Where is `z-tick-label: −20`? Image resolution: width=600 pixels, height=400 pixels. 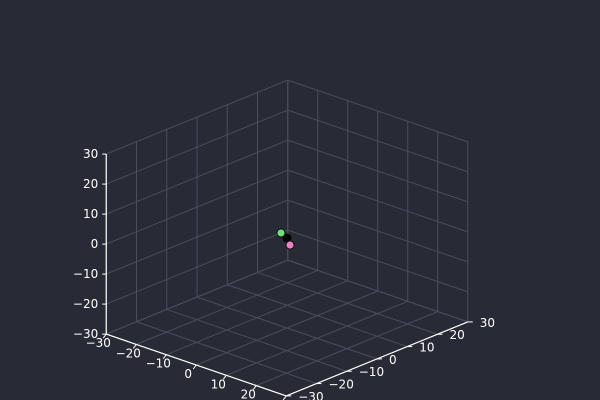 z-tick-label: −20 is located at coordinates (85, 304).